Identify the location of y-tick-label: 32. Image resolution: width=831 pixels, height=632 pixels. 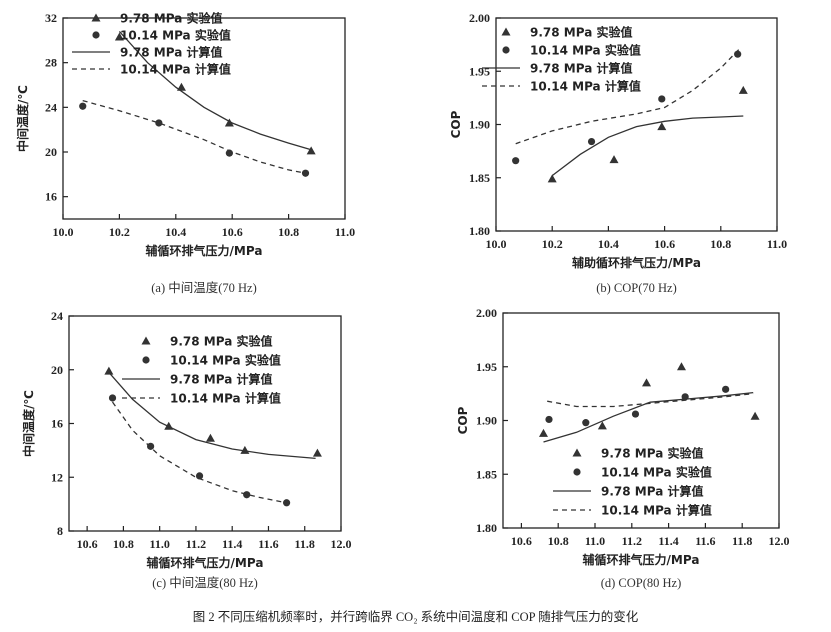
(51, 18).